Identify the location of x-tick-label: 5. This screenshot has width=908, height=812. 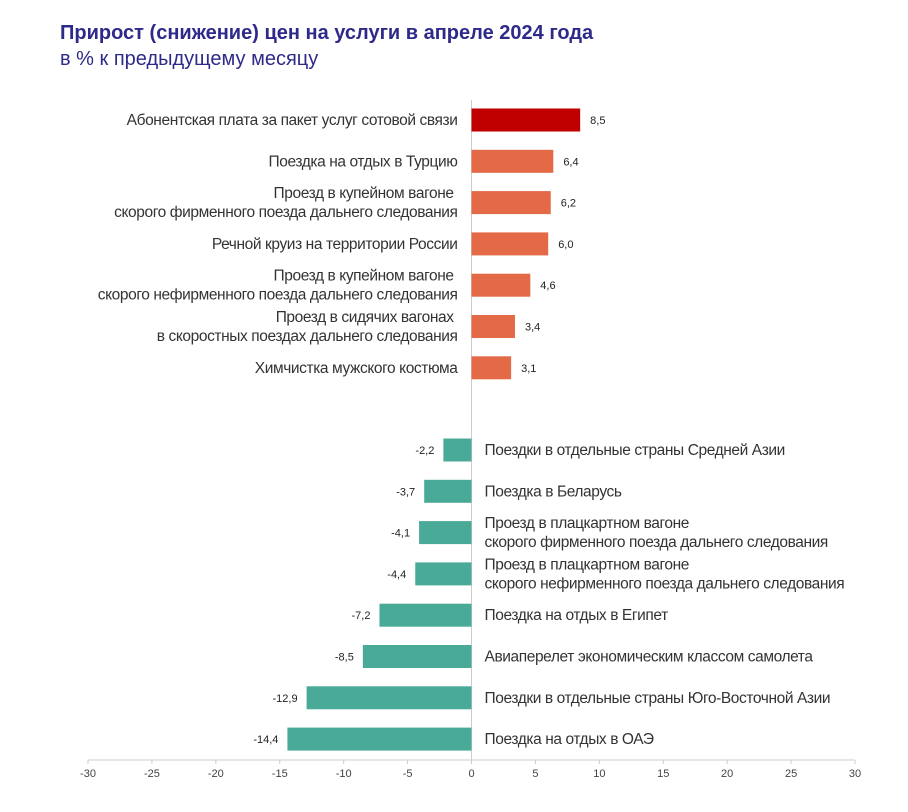
(535, 774).